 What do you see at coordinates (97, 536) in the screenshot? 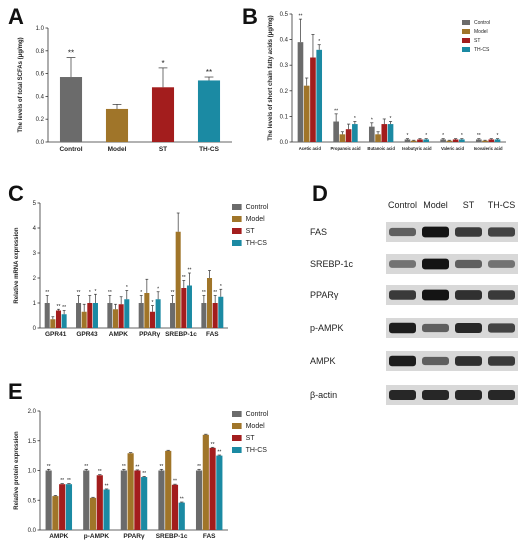
I see `x-tick-label: p-AMPK` at bounding box center [97, 536].